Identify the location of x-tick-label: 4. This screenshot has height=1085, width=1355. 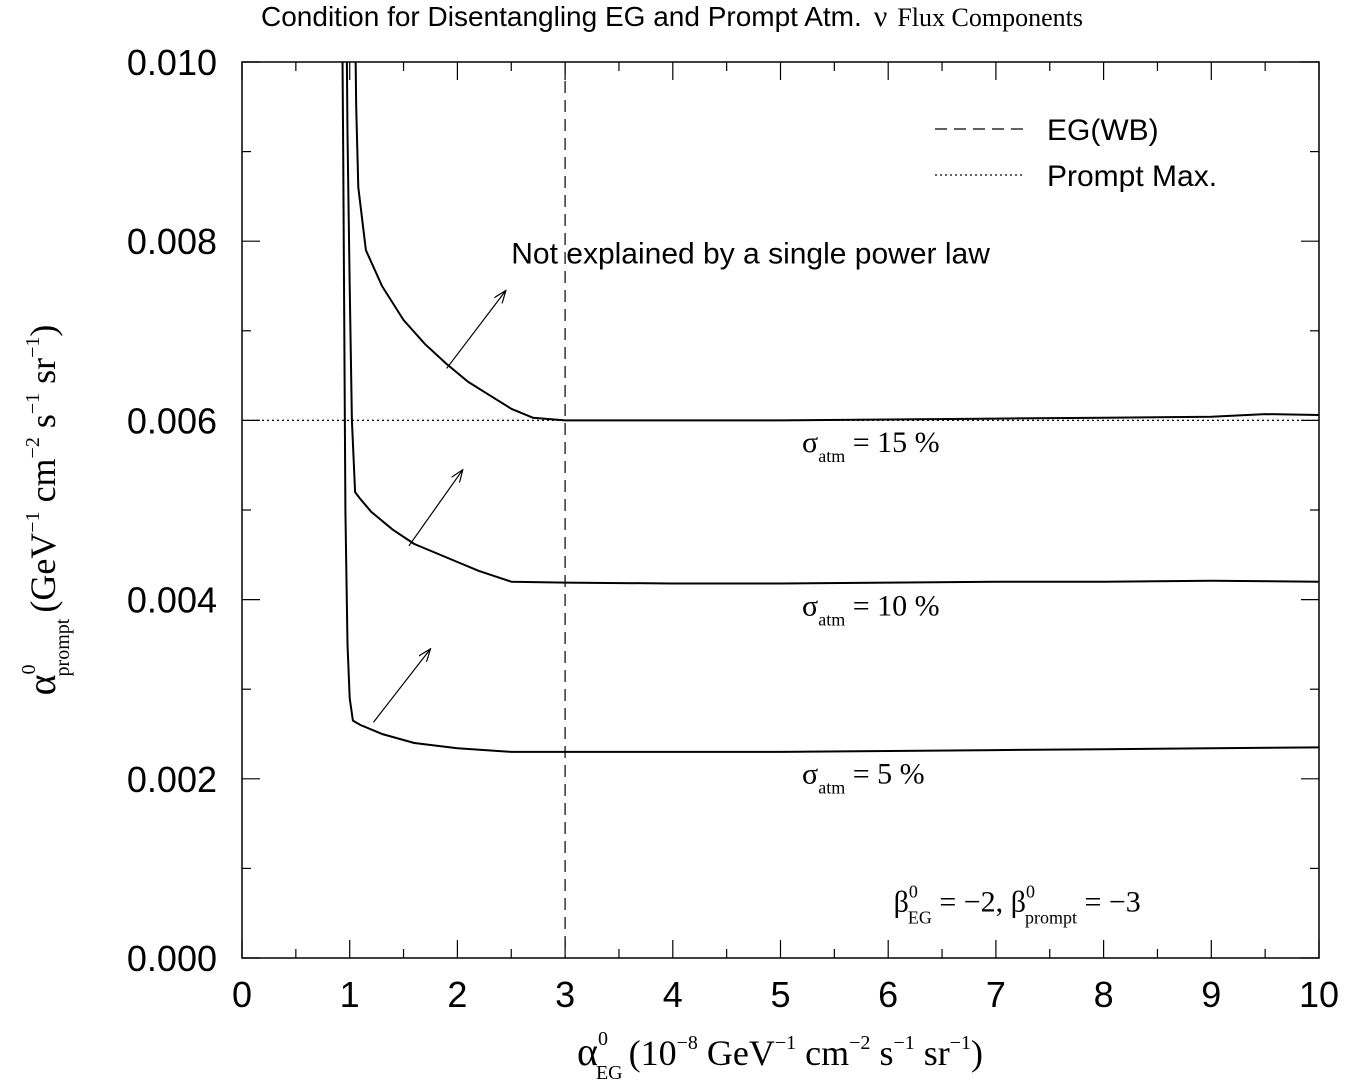
(673, 994).